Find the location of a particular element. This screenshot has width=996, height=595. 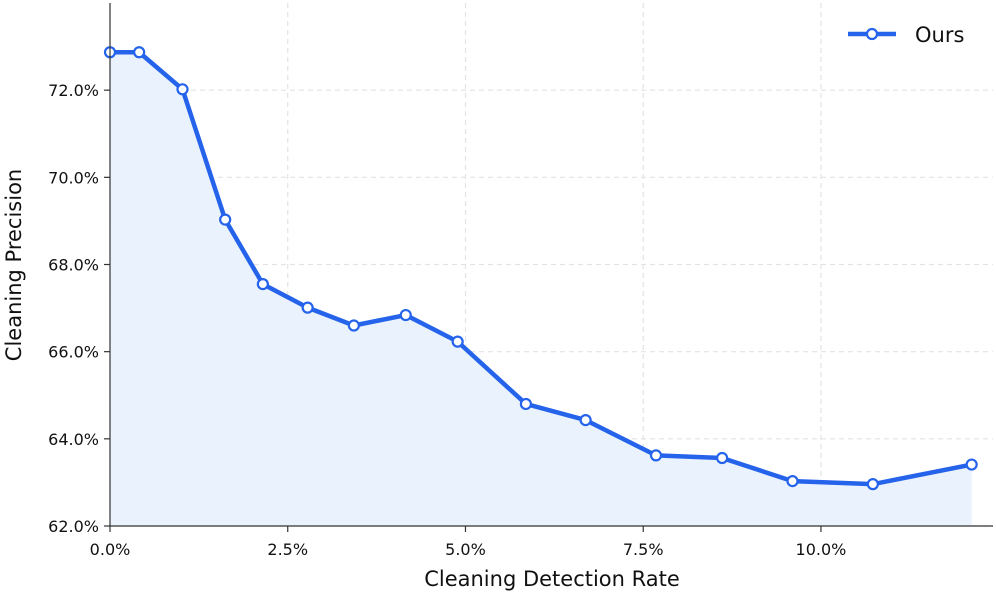

legend: Ours is located at coordinates (906, 35).